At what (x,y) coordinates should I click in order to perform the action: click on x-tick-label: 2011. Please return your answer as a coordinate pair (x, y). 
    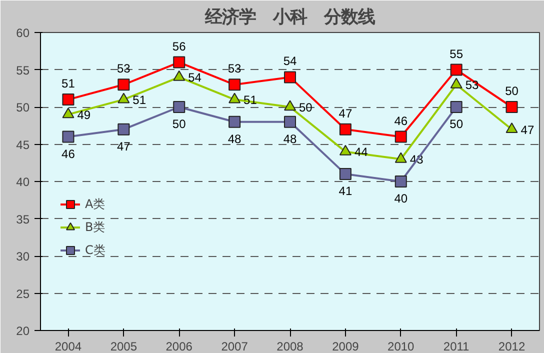
    Looking at the image, I should click on (456, 346).